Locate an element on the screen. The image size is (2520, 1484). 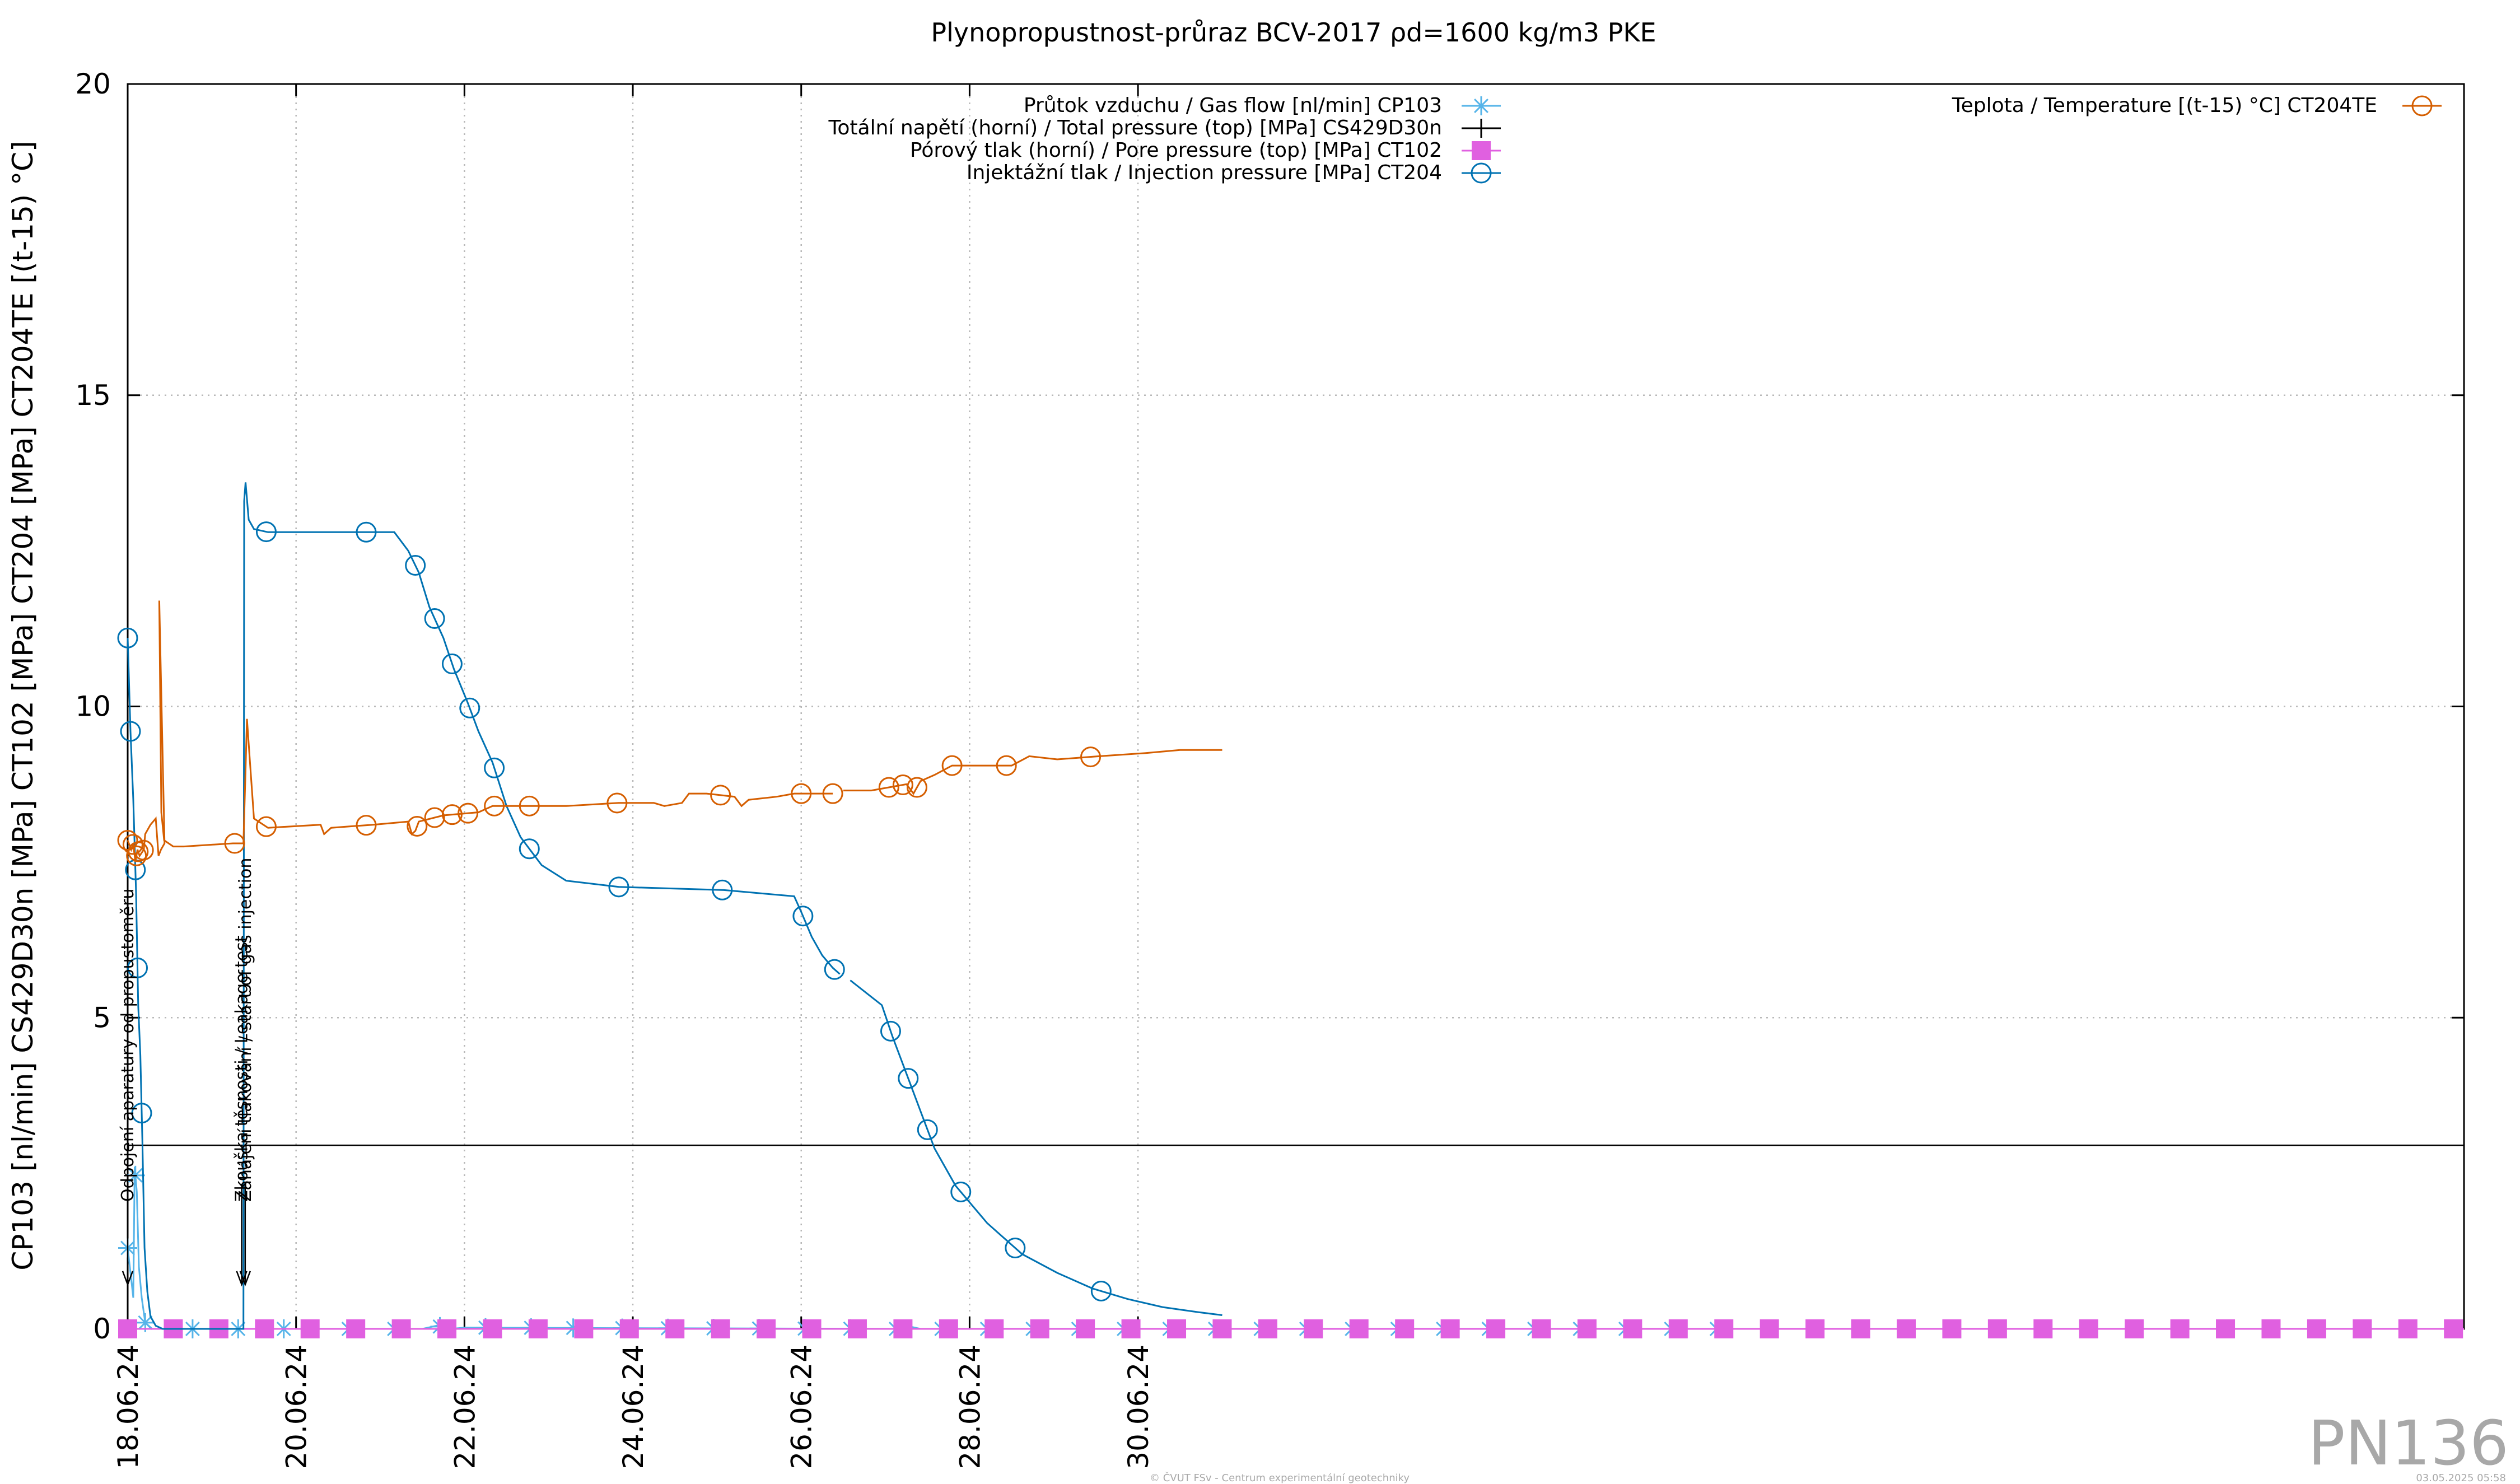
x-tick-label: 22.06.24 is located at coordinates (465, 1407).